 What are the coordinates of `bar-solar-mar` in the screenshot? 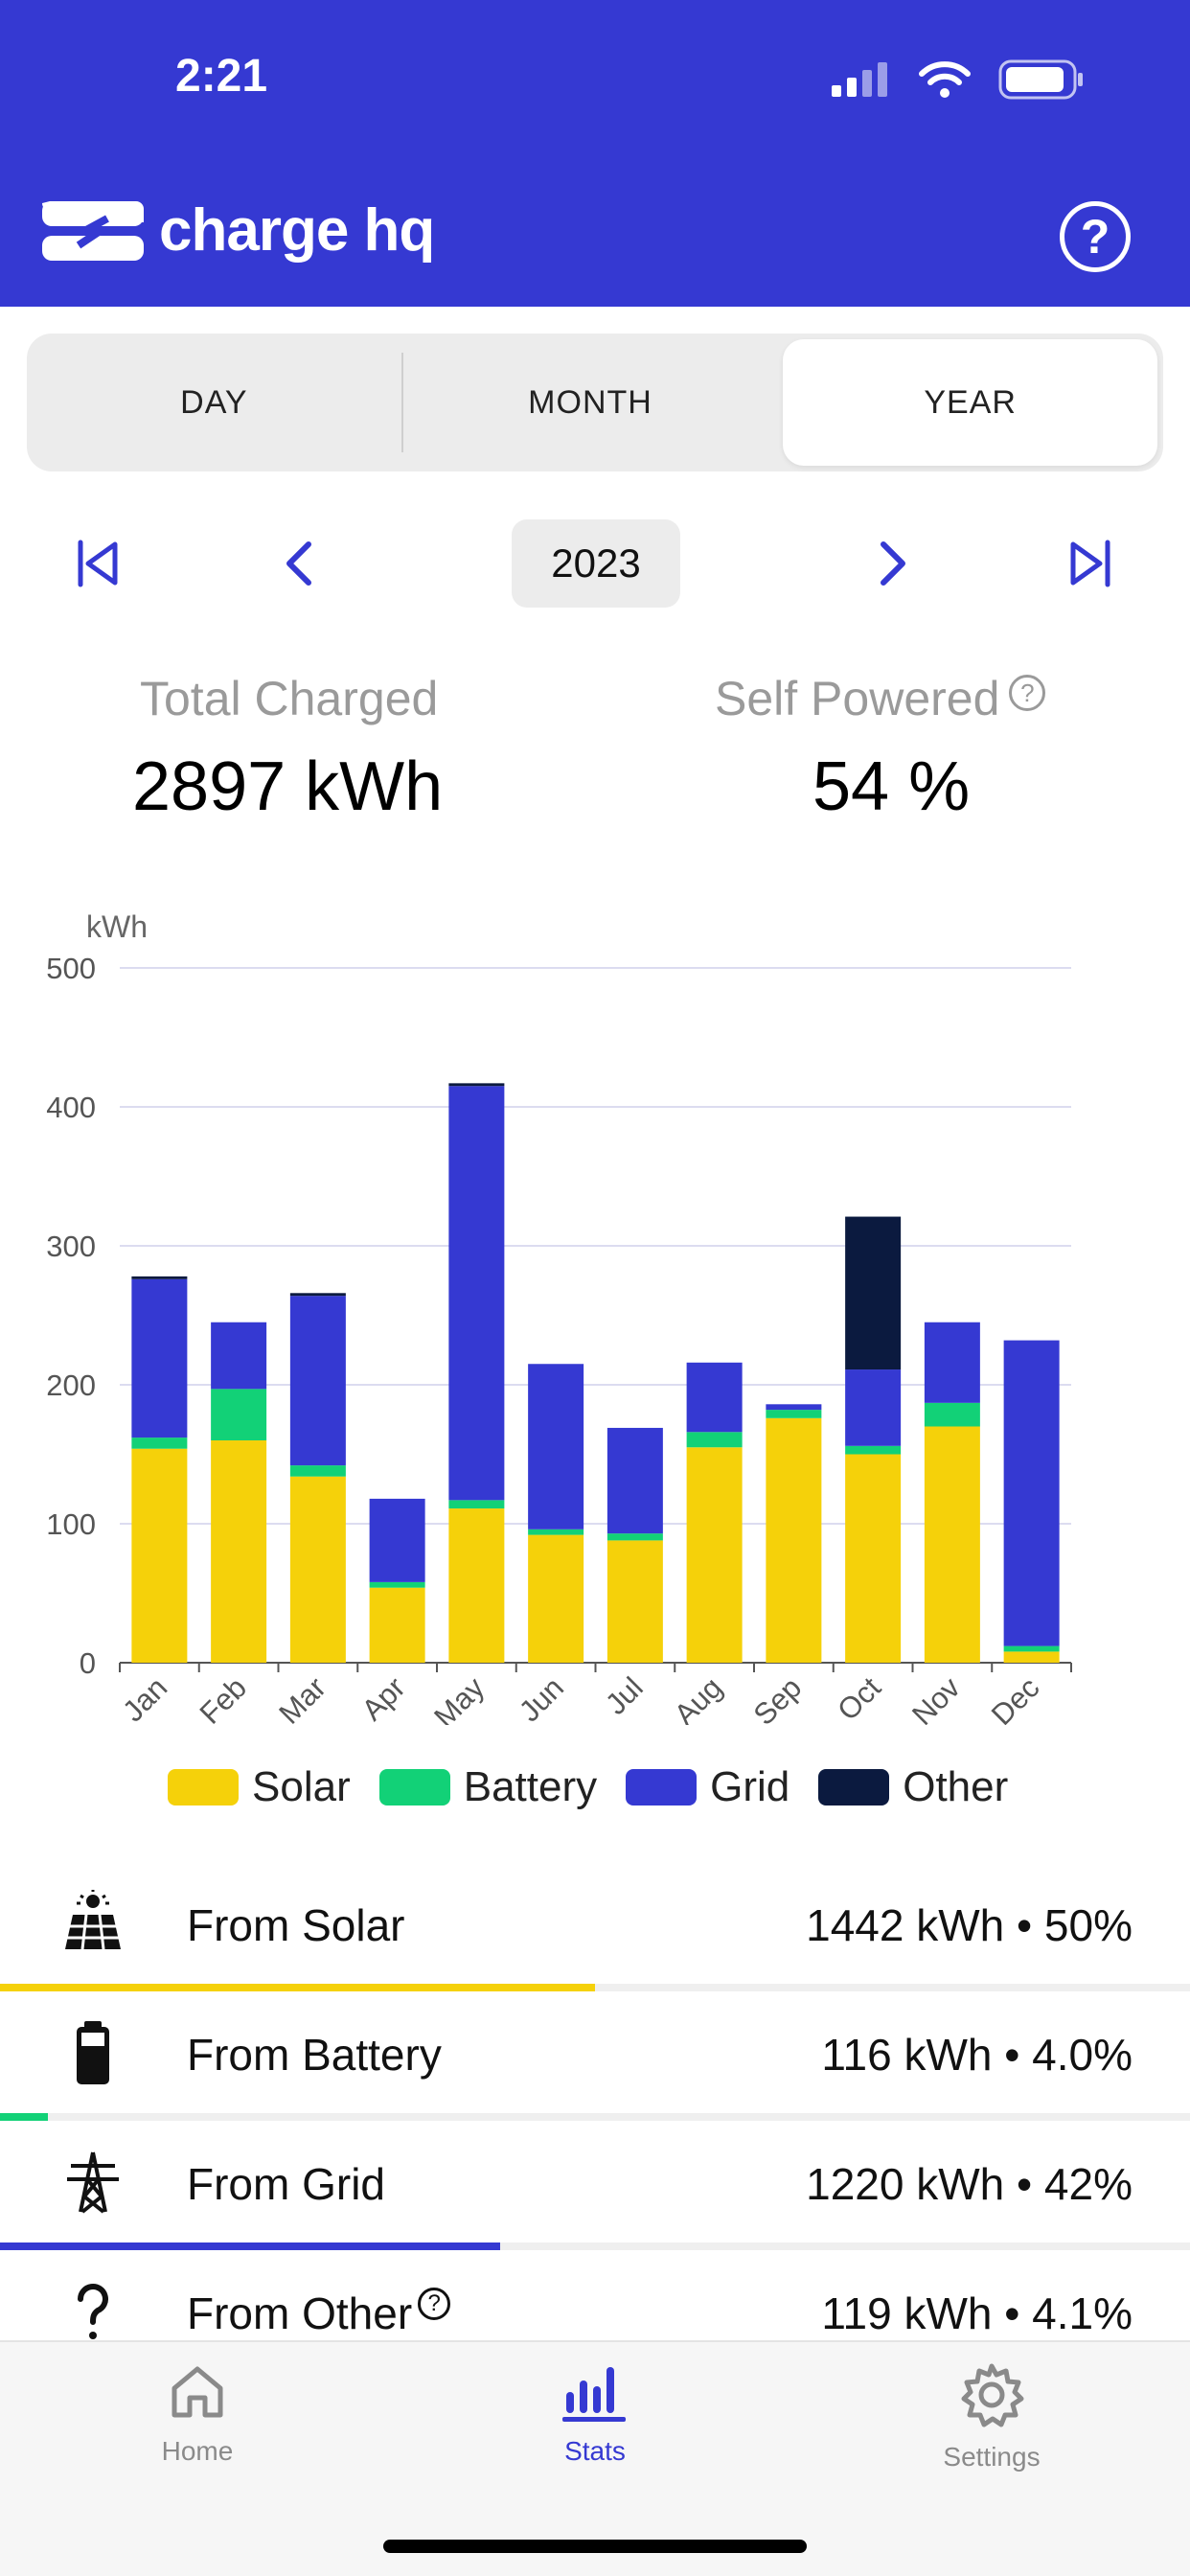 It's located at (318, 1569).